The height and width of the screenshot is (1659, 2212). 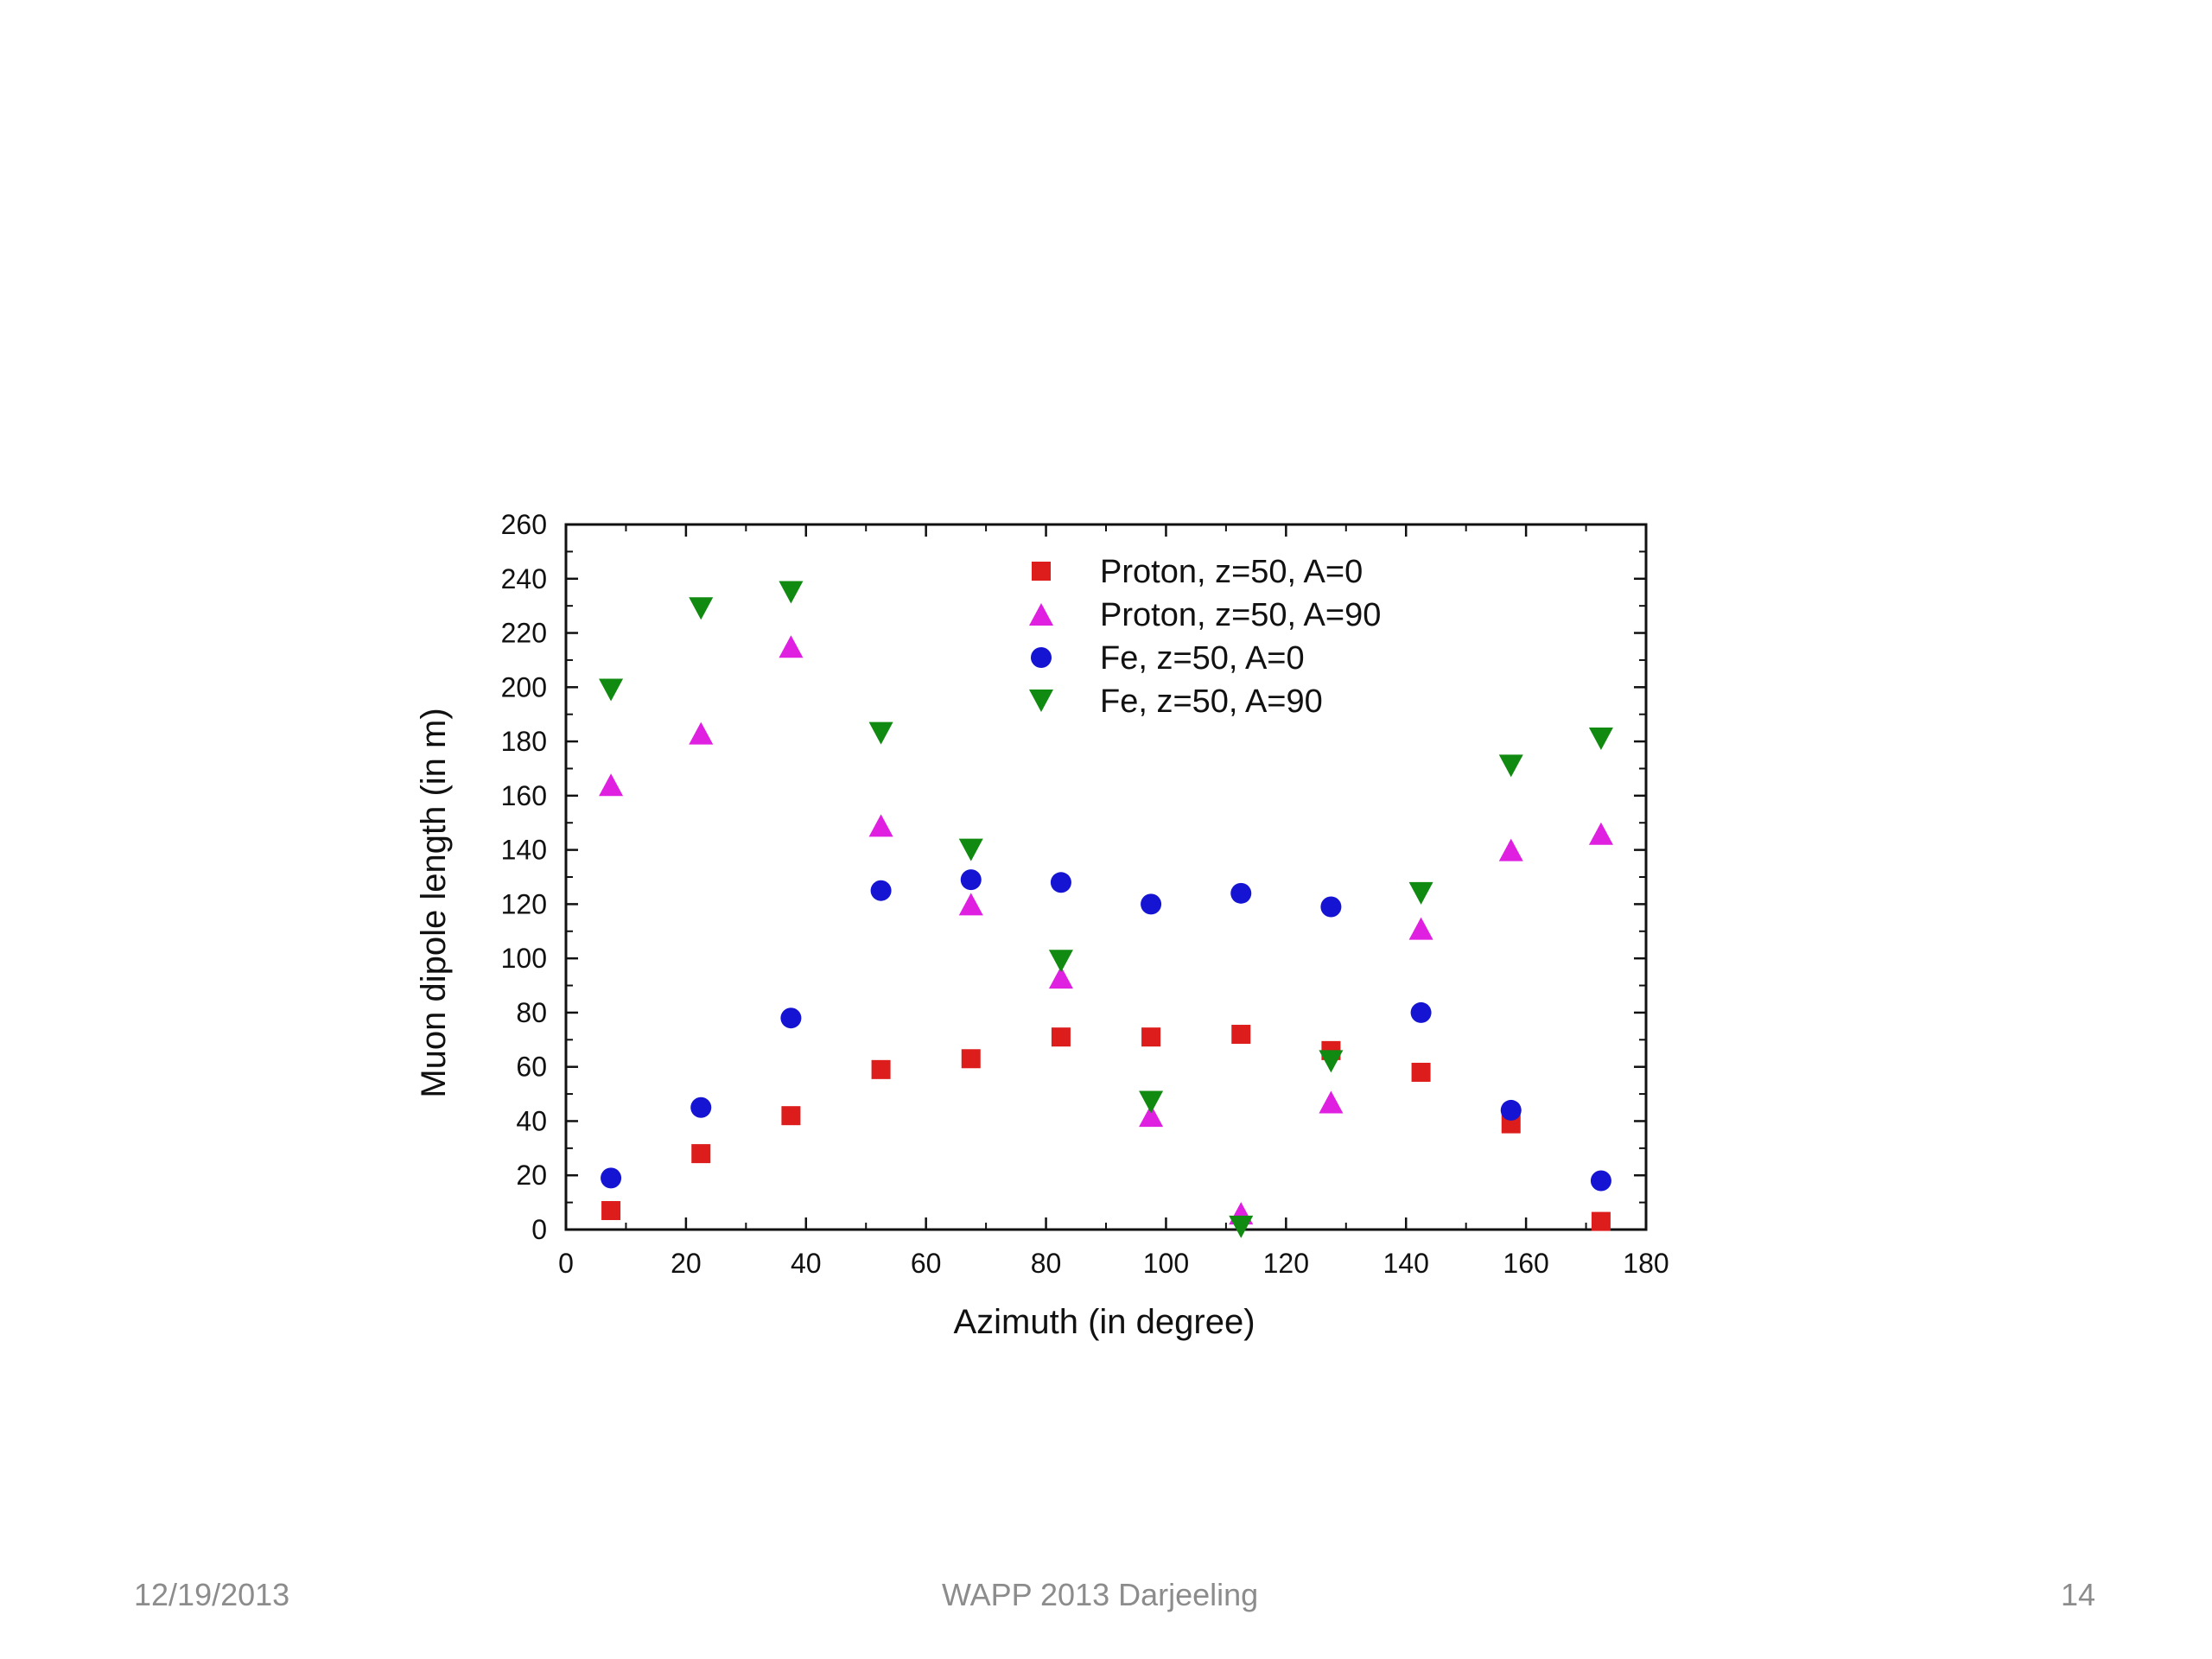 What do you see at coordinates (1104, 1322) in the screenshot?
I see `x-axis-title: Azimuth (in degree)` at bounding box center [1104, 1322].